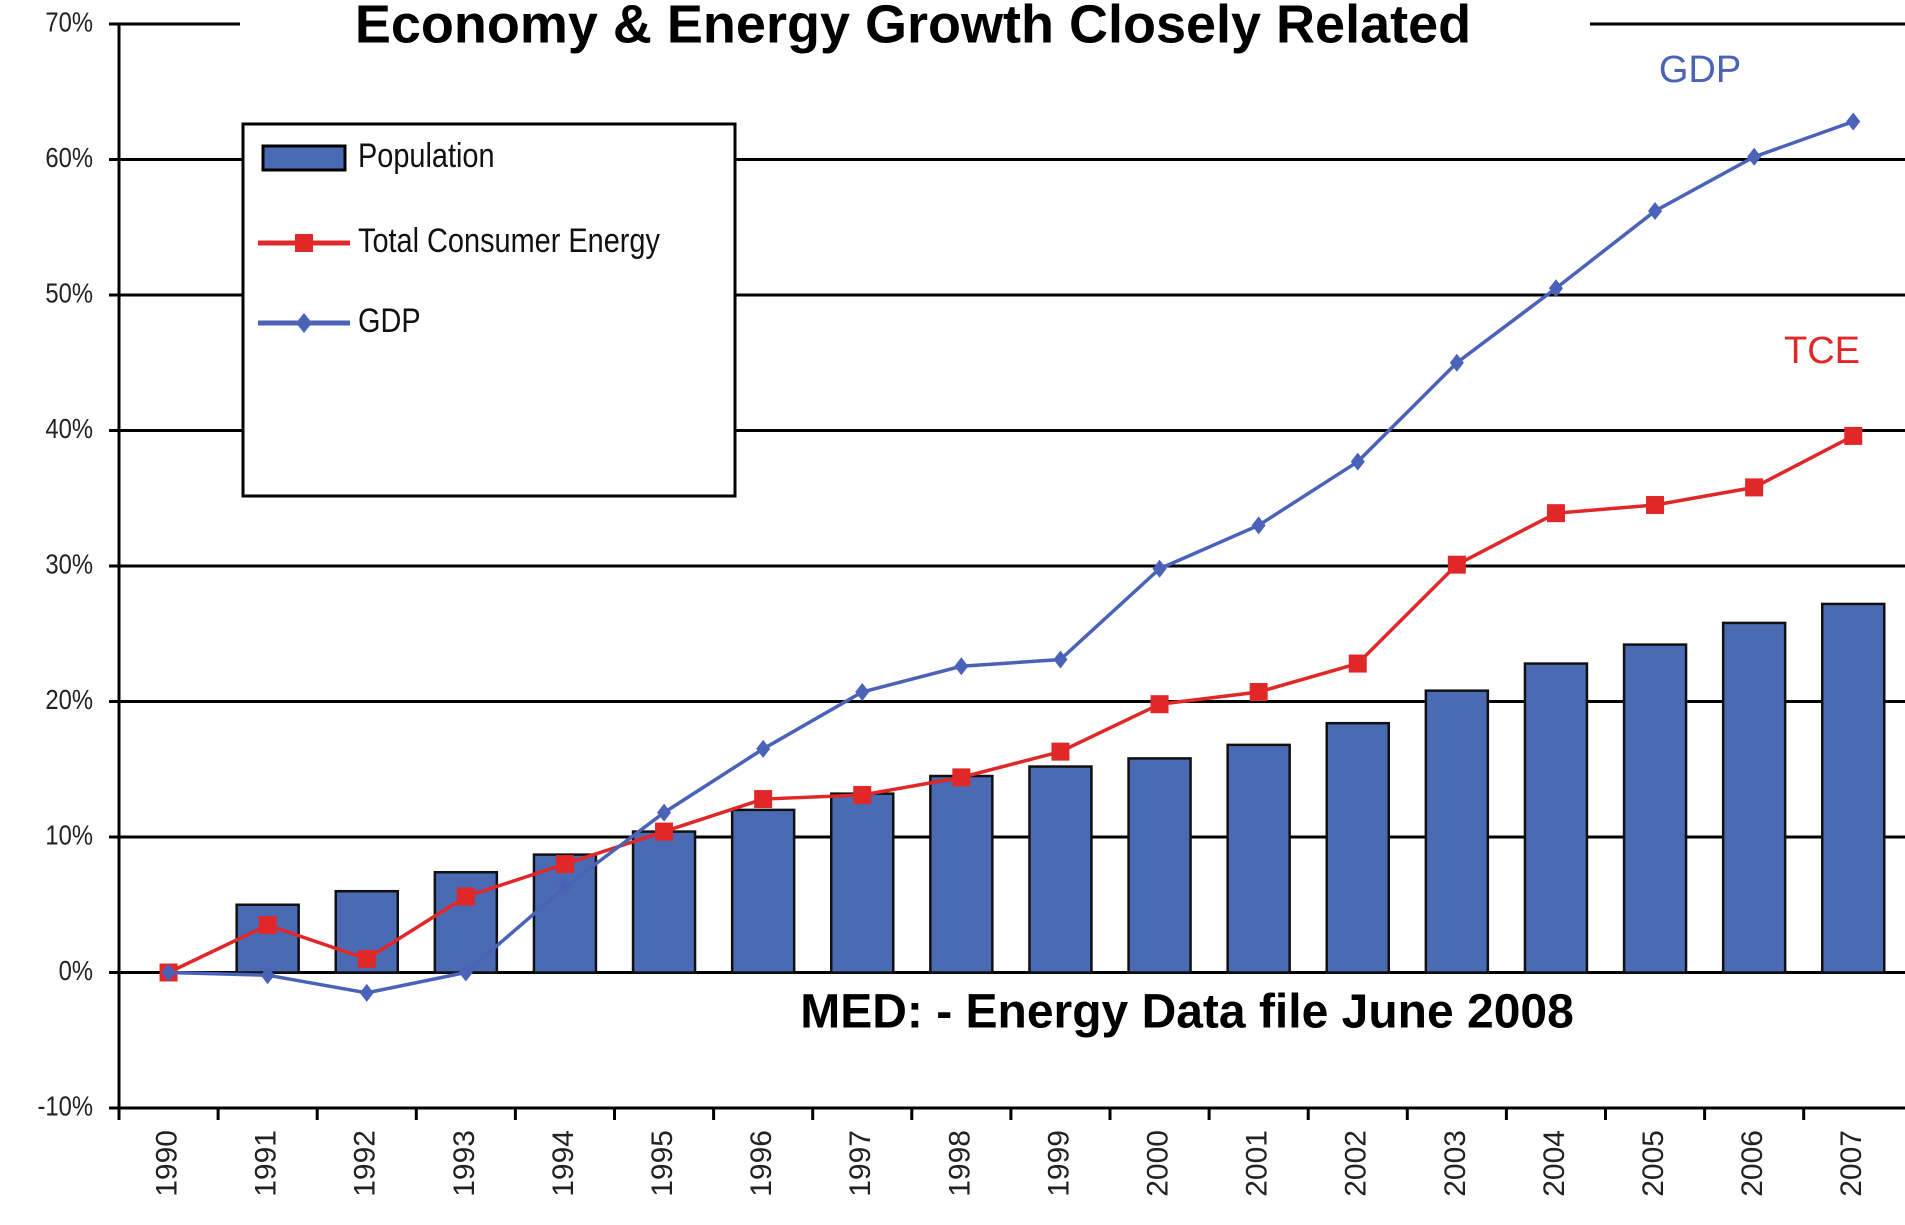  Describe the element at coordinates (1700, 70) in the screenshot. I see `annotation: GDP` at that location.